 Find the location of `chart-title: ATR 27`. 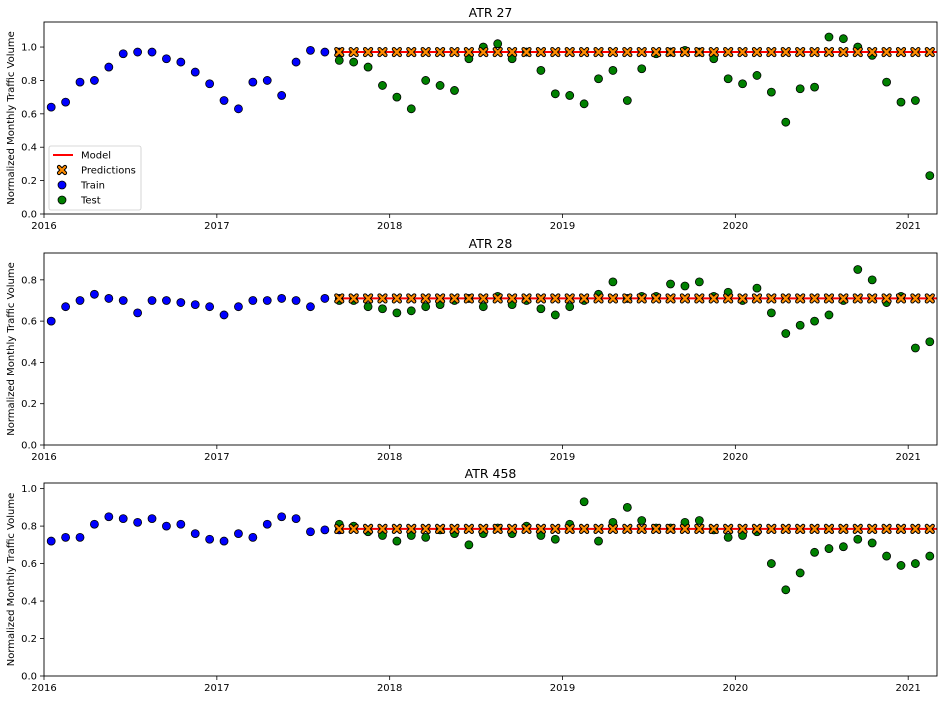

chart-title: ATR 27 is located at coordinates (491, 12).